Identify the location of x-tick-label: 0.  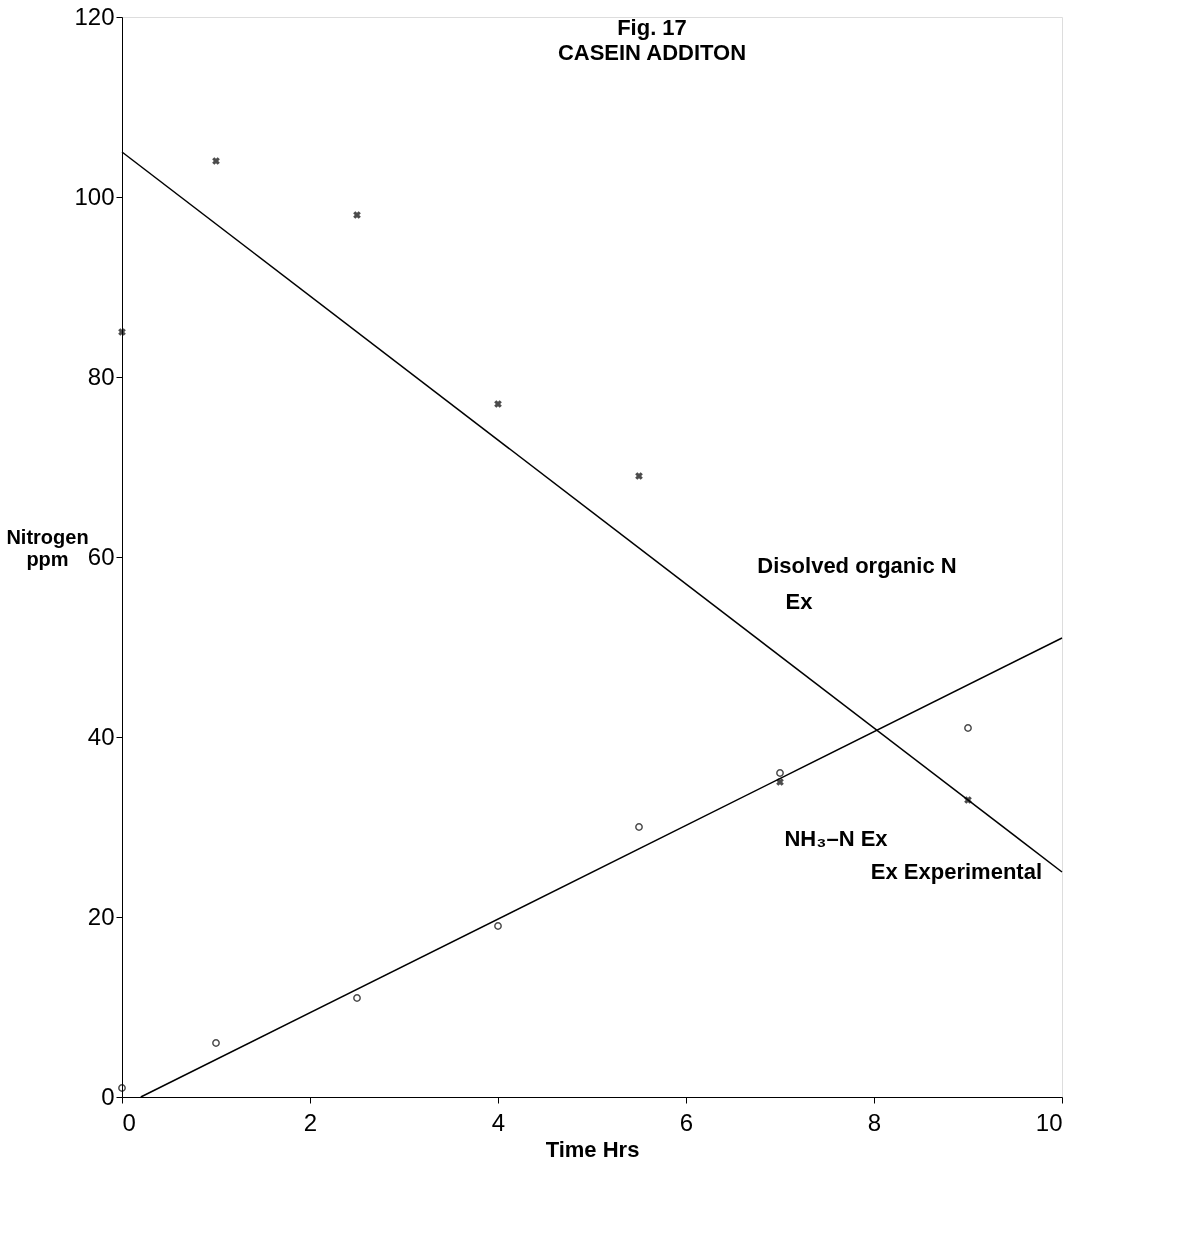
(129, 1122).